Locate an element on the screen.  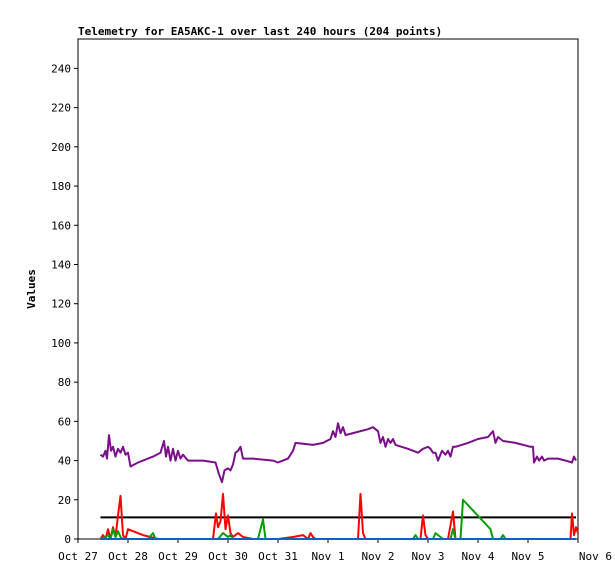
x-tick-label: Oct 31 is located at coordinates (278, 556).